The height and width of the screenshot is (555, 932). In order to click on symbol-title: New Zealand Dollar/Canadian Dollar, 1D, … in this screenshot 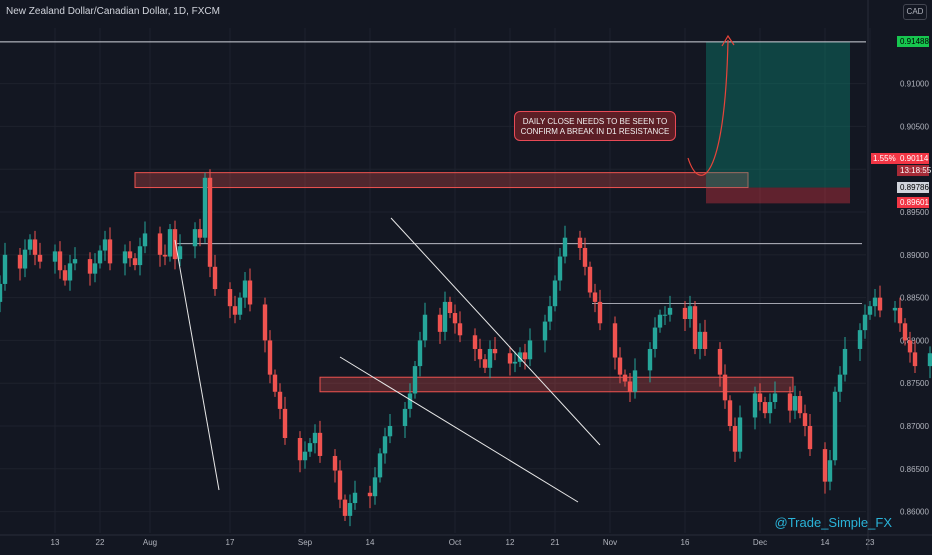, I will do `click(113, 11)`.